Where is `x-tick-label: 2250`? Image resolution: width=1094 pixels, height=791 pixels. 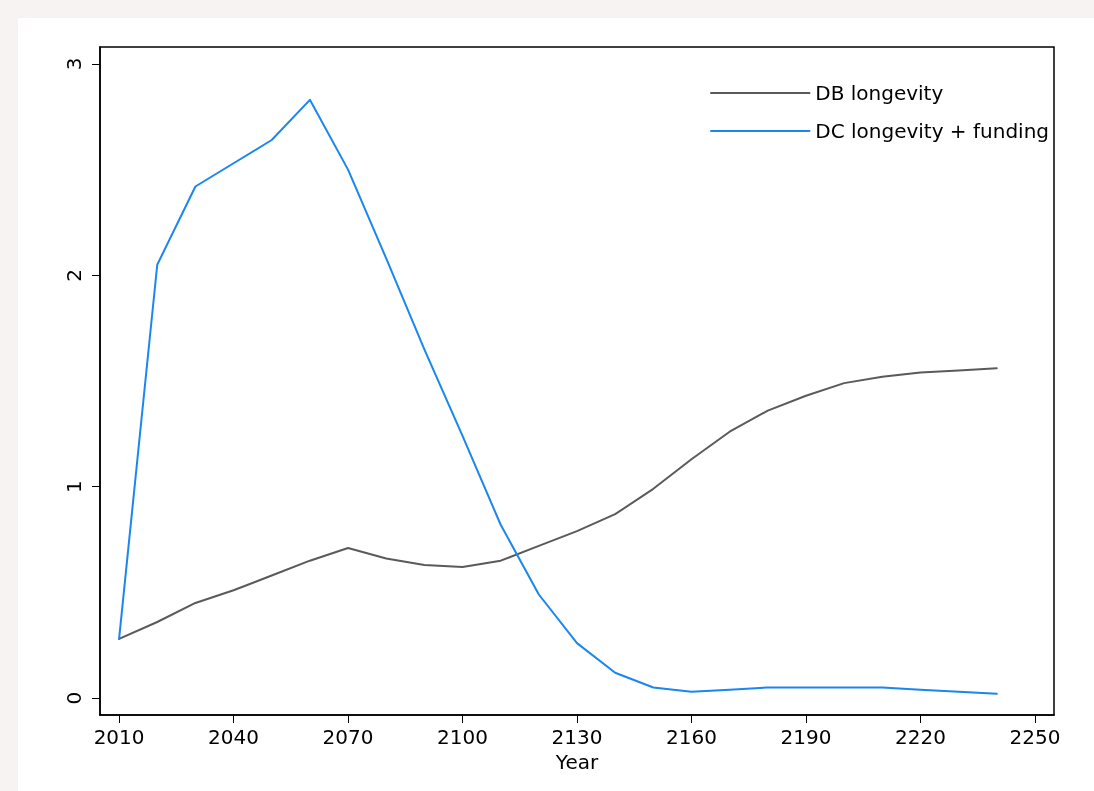 x-tick-label: 2250 is located at coordinates (1035, 737).